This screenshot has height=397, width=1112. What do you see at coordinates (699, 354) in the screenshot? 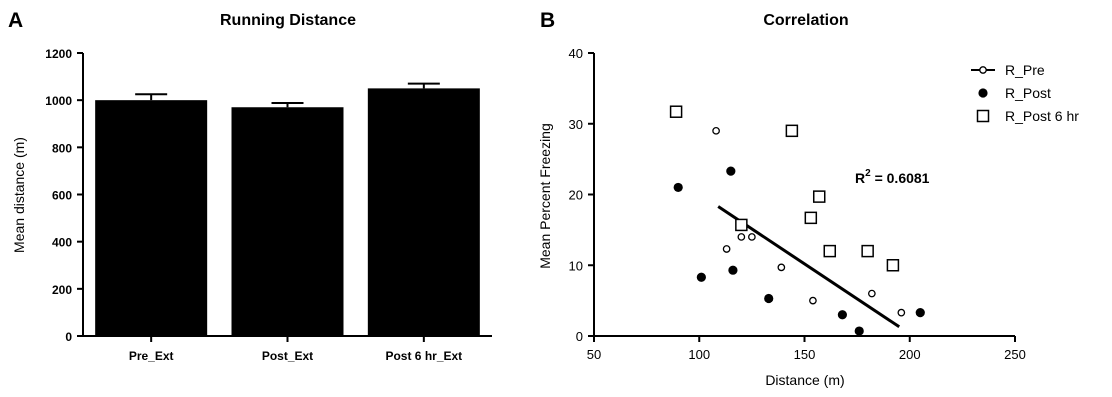
I see `x-tick-label-b: 100` at bounding box center [699, 354].